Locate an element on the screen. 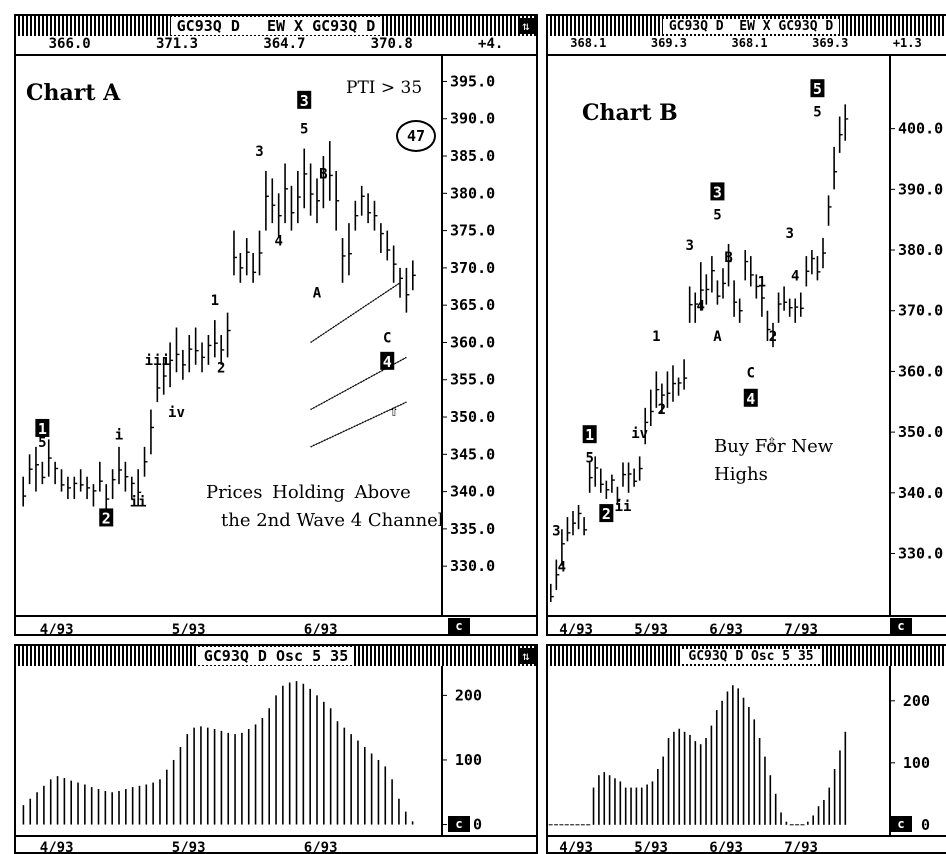 The height and width of the screenshot is (854, 946). y-tick-label: 385.0 is located at coordinates (472, 156).